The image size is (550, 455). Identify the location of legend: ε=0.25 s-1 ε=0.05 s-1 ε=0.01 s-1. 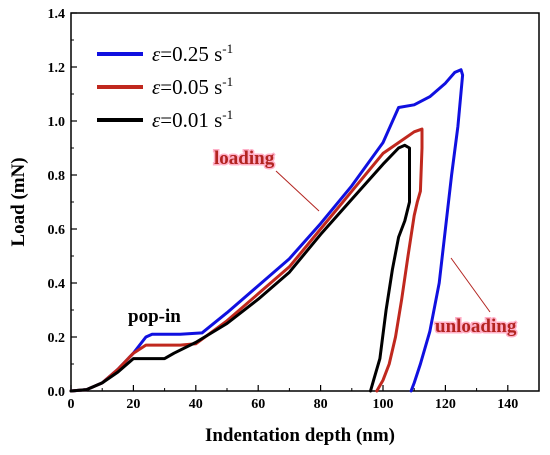
(165, 86).